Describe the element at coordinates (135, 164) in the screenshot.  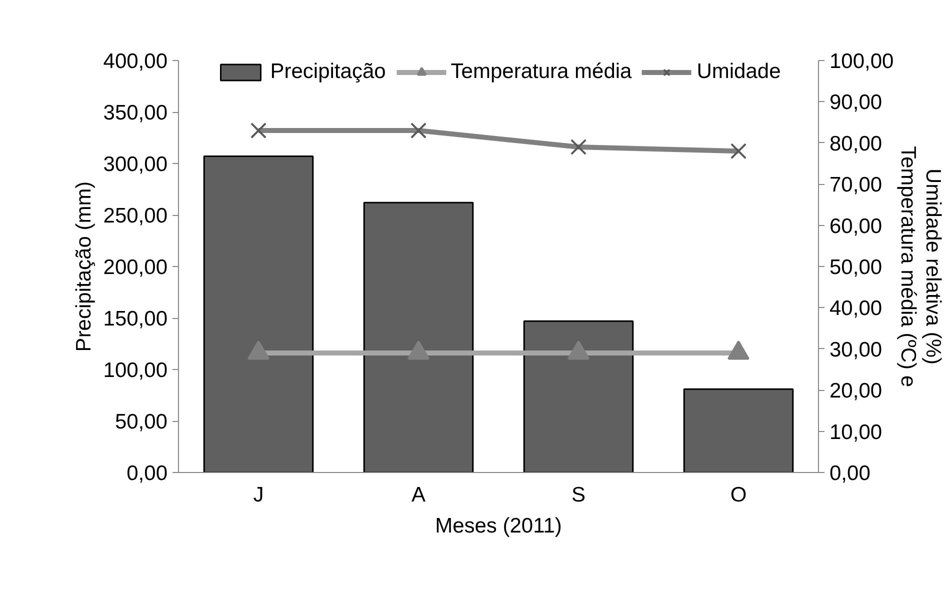
I see `y-tick-label: 300,00` at that location.